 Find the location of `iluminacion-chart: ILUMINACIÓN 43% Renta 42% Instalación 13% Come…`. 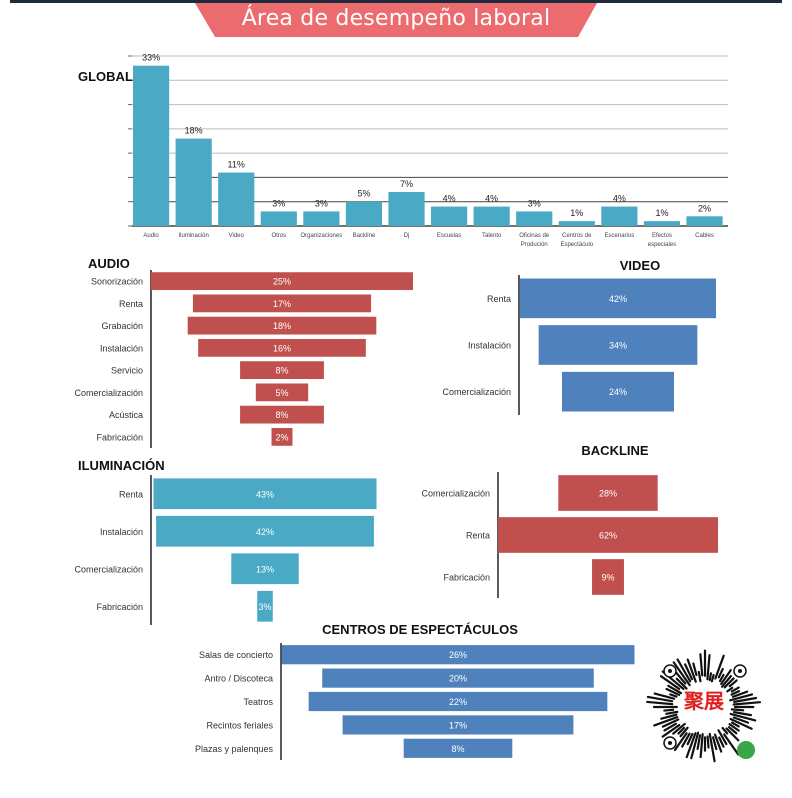

iluminacion-chart: ILUMINACIÓN 43% Renta 42% Instalación 13% Come… is located at coordinates (225, 541).